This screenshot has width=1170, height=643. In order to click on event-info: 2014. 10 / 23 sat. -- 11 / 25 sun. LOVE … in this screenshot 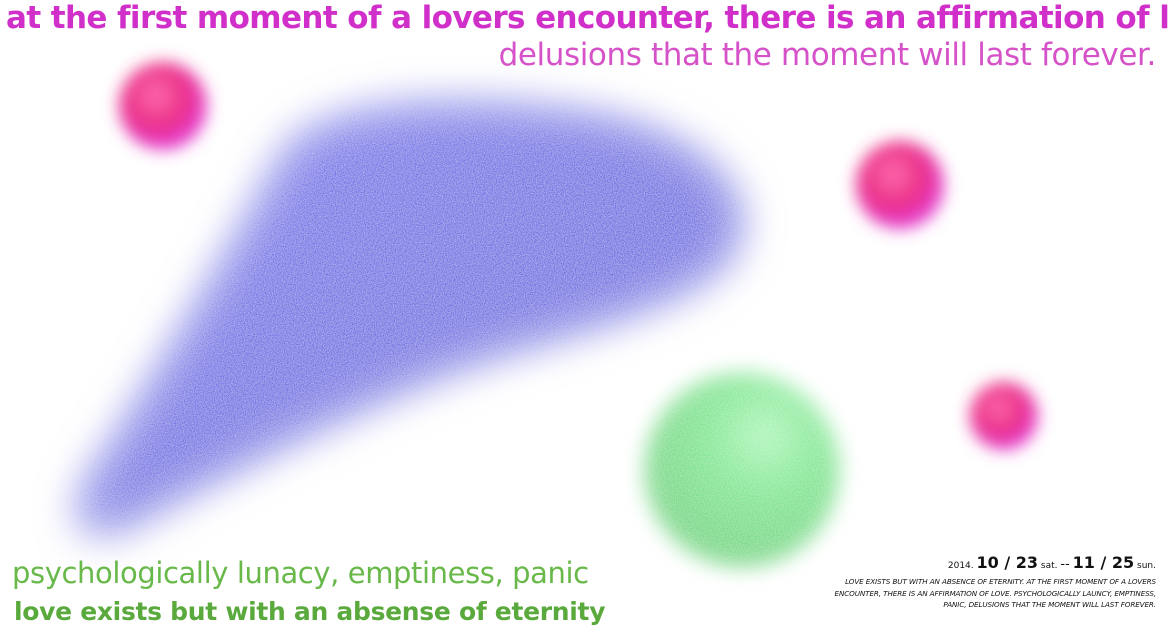, I will do `click(991, 582)`.